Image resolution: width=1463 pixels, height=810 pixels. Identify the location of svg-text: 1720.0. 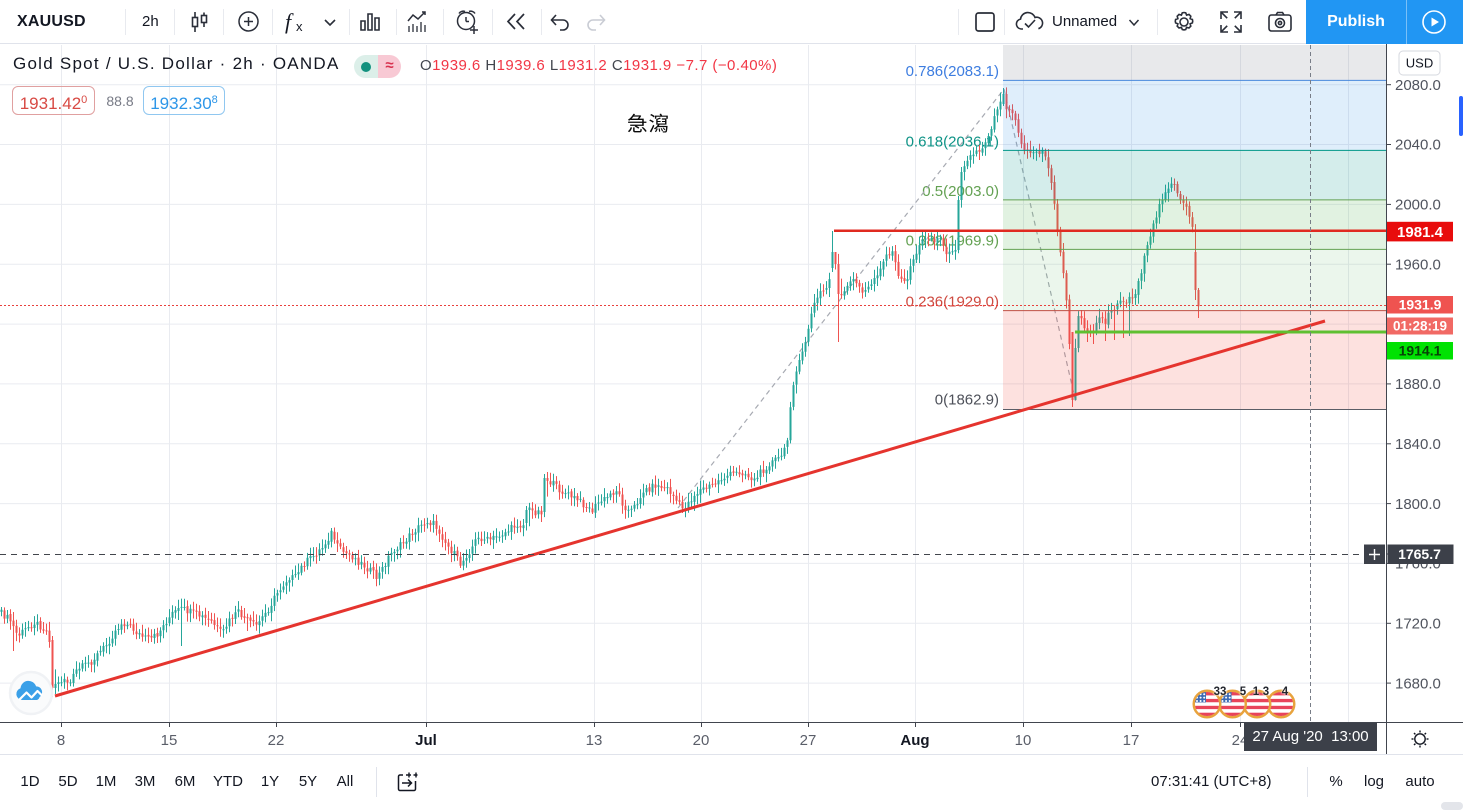
(1418, 624).